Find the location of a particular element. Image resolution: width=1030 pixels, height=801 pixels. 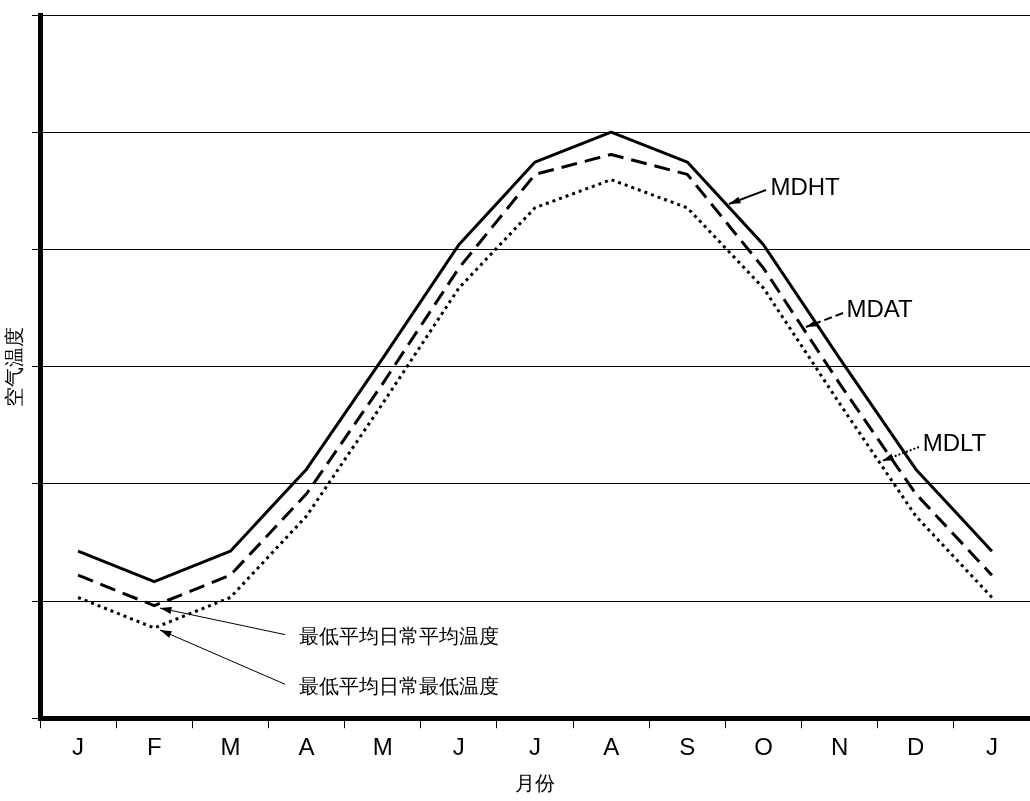

legend-label: MDLT is located at coordinates (954, 443).